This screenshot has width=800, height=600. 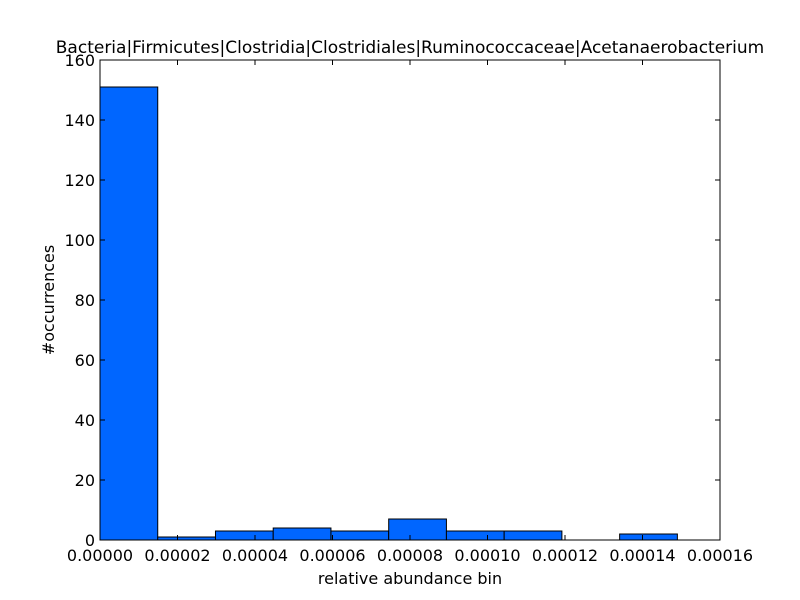 I want to click on y-tick-label-7: 140, so click(x=79, y=120).